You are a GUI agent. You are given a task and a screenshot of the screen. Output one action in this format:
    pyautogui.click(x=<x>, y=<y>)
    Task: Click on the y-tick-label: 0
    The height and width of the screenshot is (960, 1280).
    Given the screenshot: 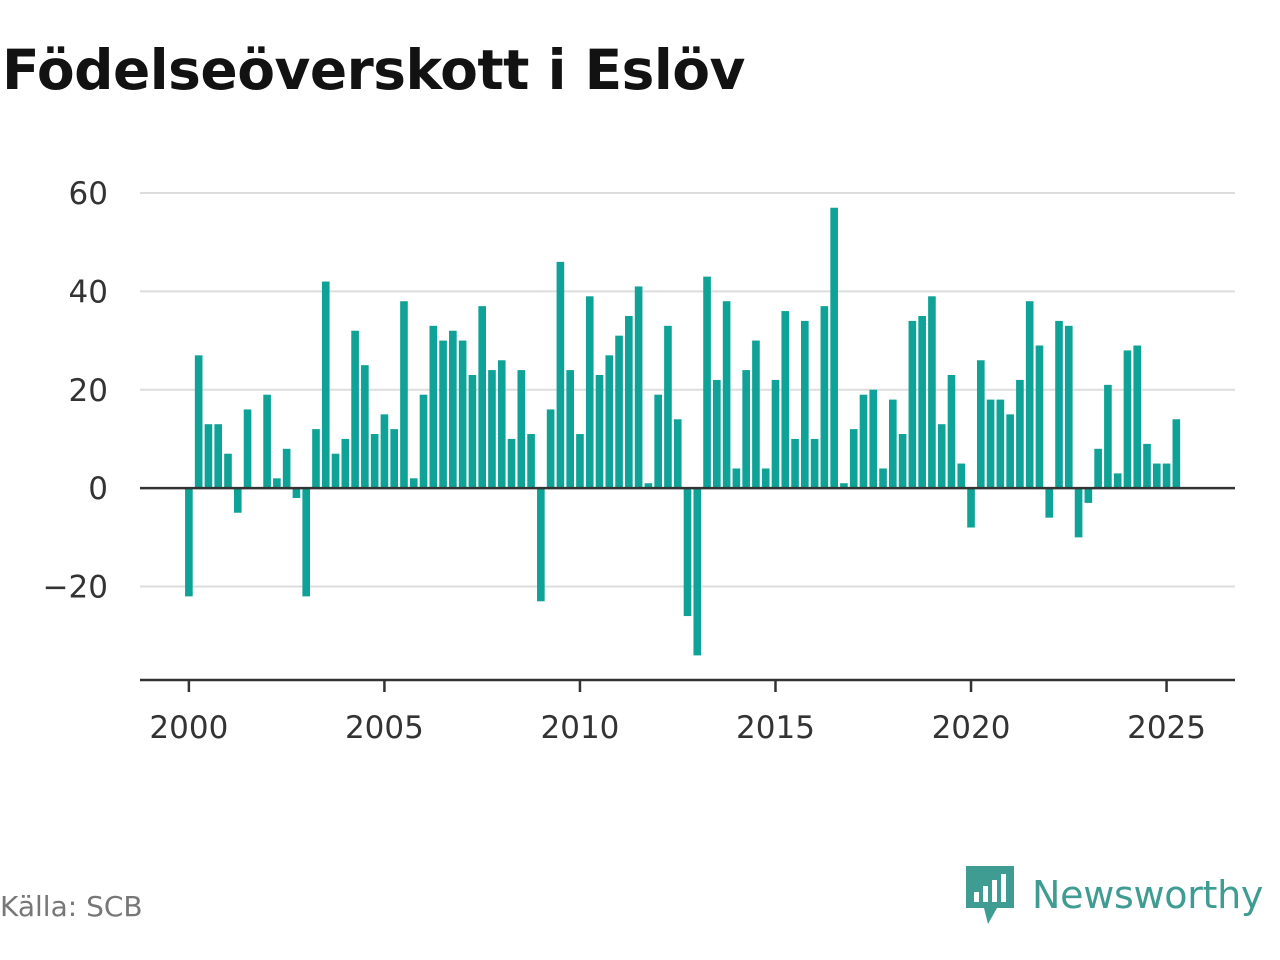 What is the action you would take?
    pyautogui.click(x=98, y=489)
    